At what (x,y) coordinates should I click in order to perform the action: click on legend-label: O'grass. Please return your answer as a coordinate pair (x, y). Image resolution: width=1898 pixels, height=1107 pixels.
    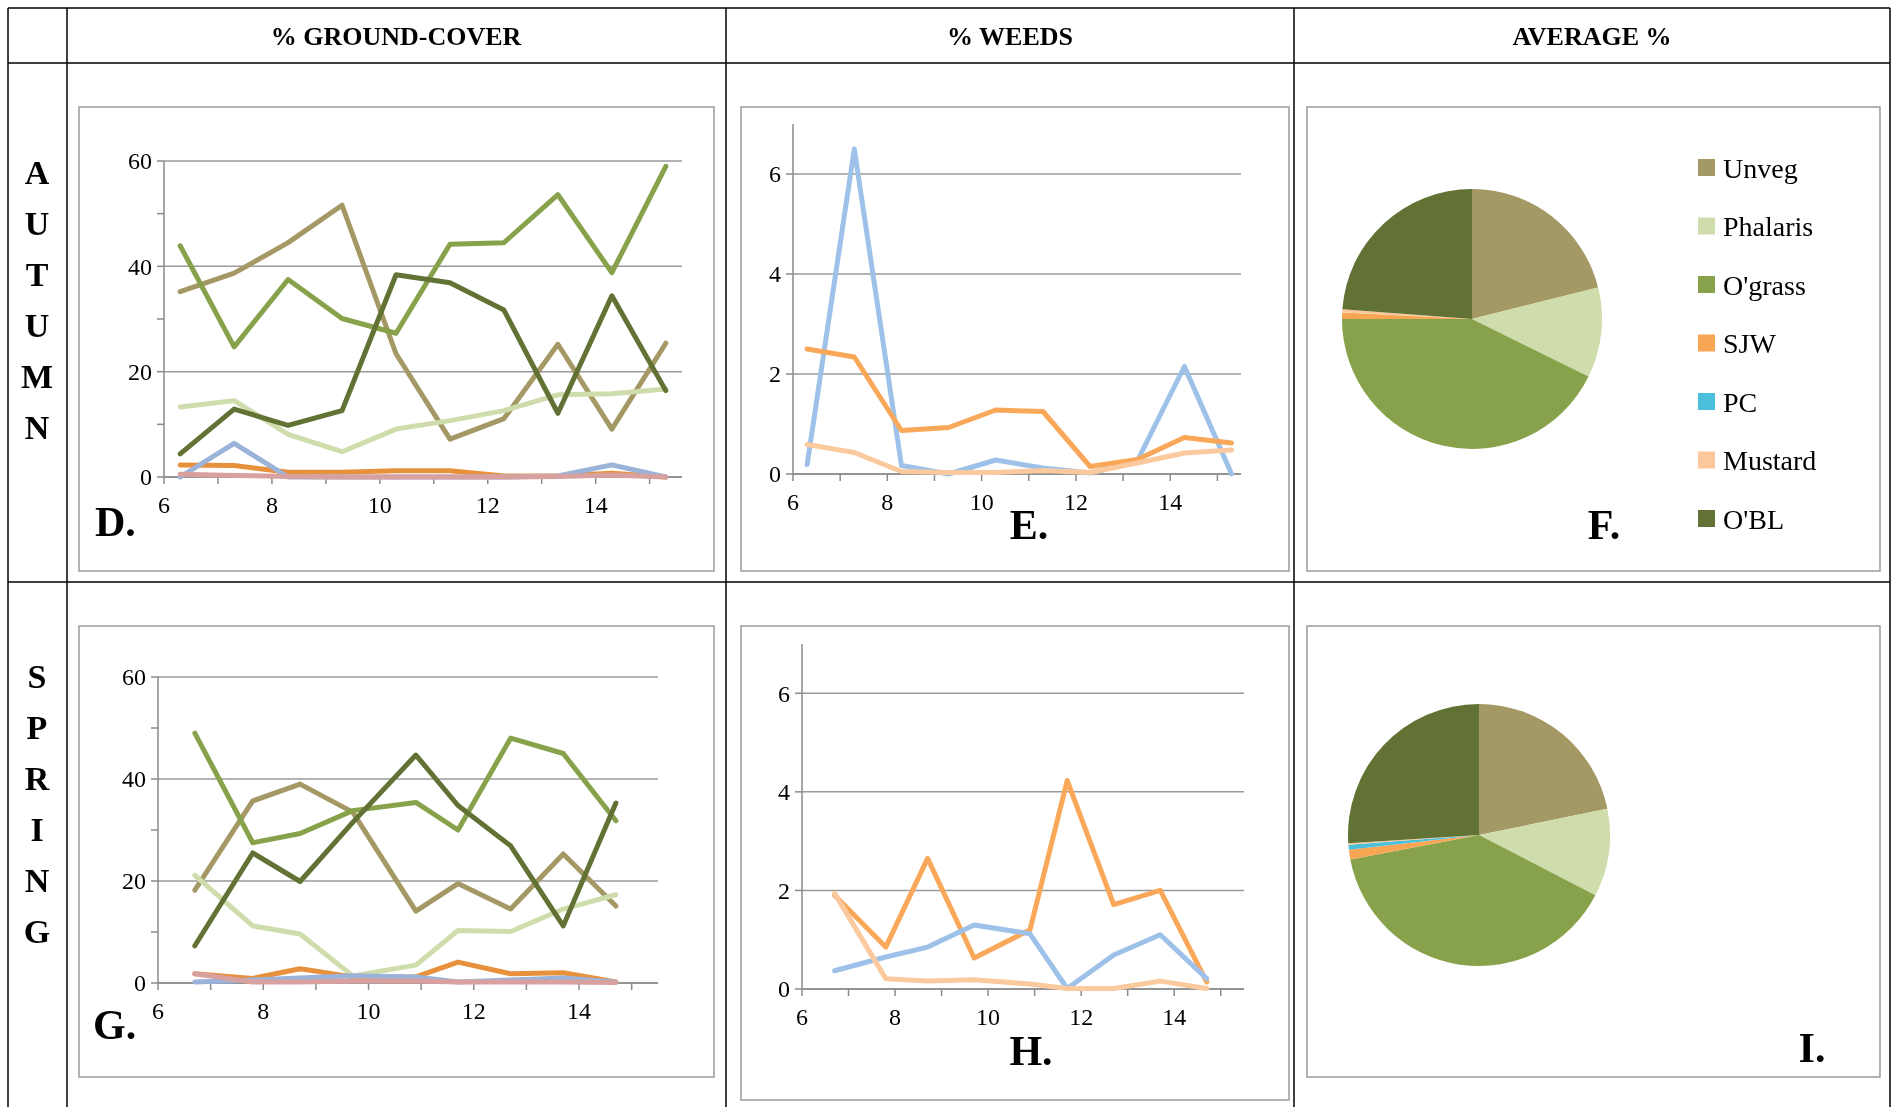
    Looking at the image, I should click on (1764, 285).